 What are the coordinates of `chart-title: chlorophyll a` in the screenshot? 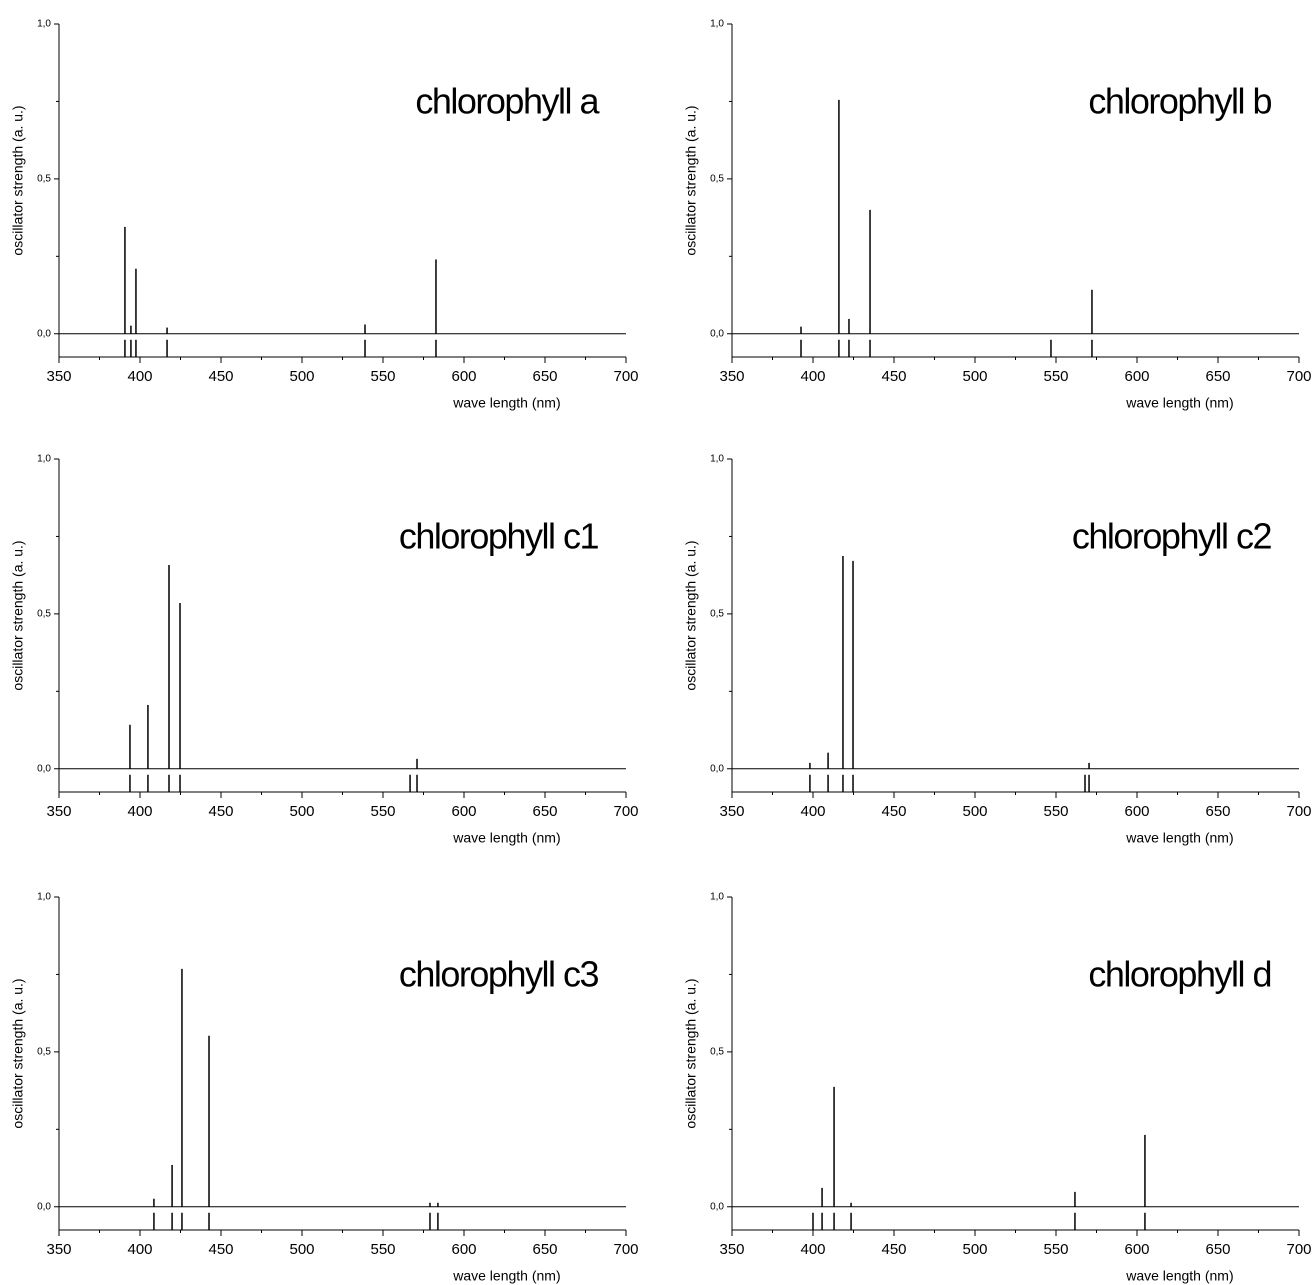 It's located at (507, 101).